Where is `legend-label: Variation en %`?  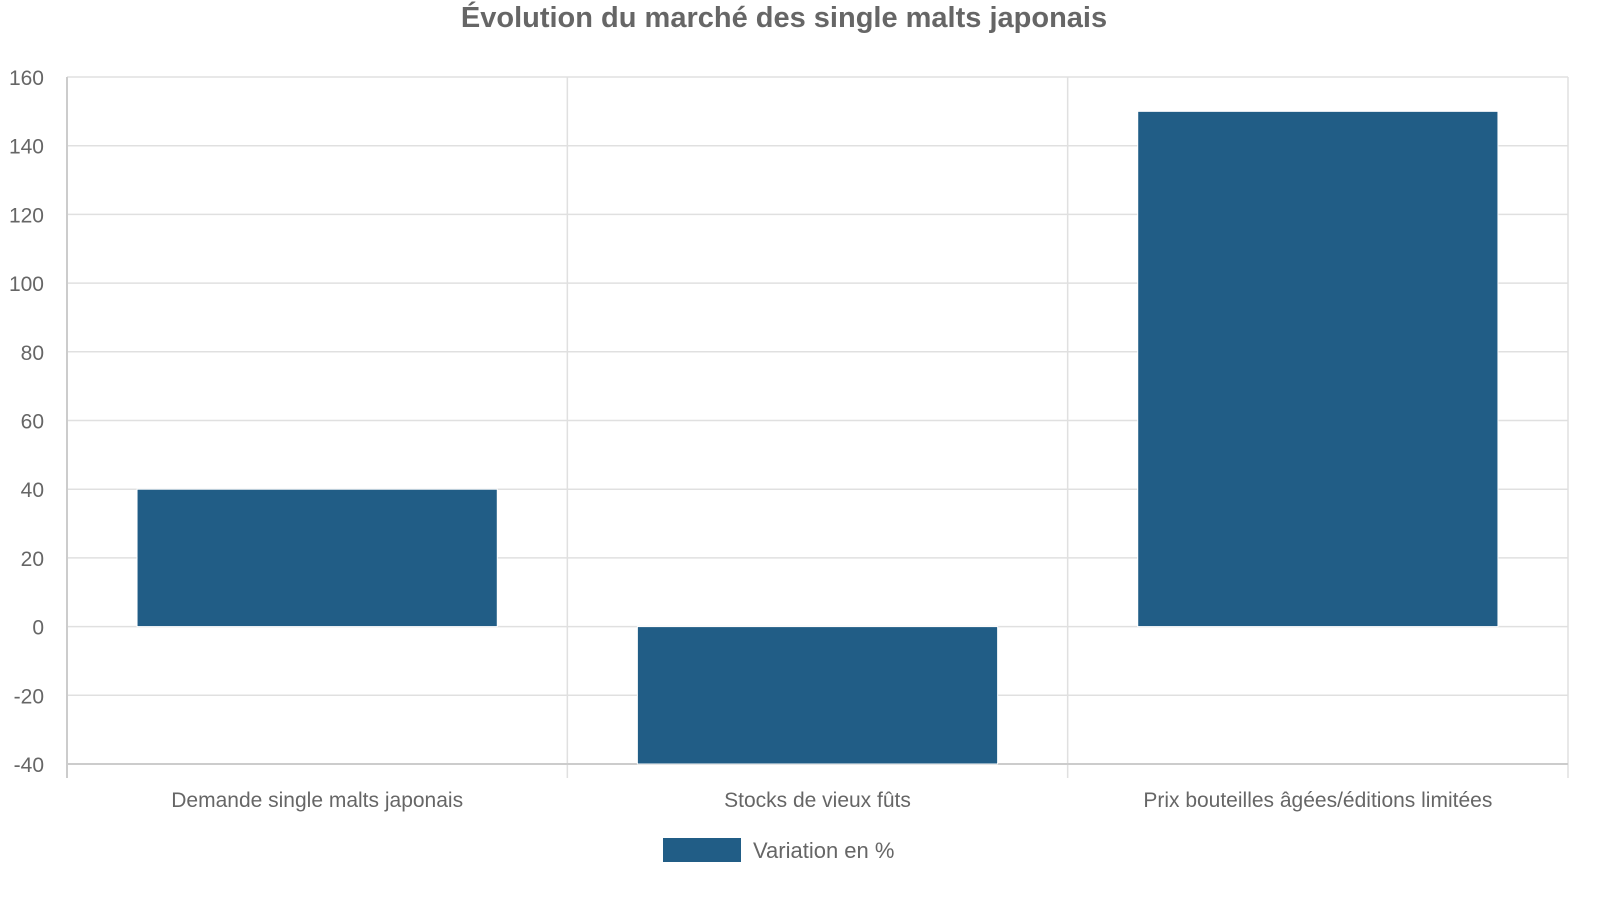 legend-label: Variation en % is located at coordinates (823, 850).